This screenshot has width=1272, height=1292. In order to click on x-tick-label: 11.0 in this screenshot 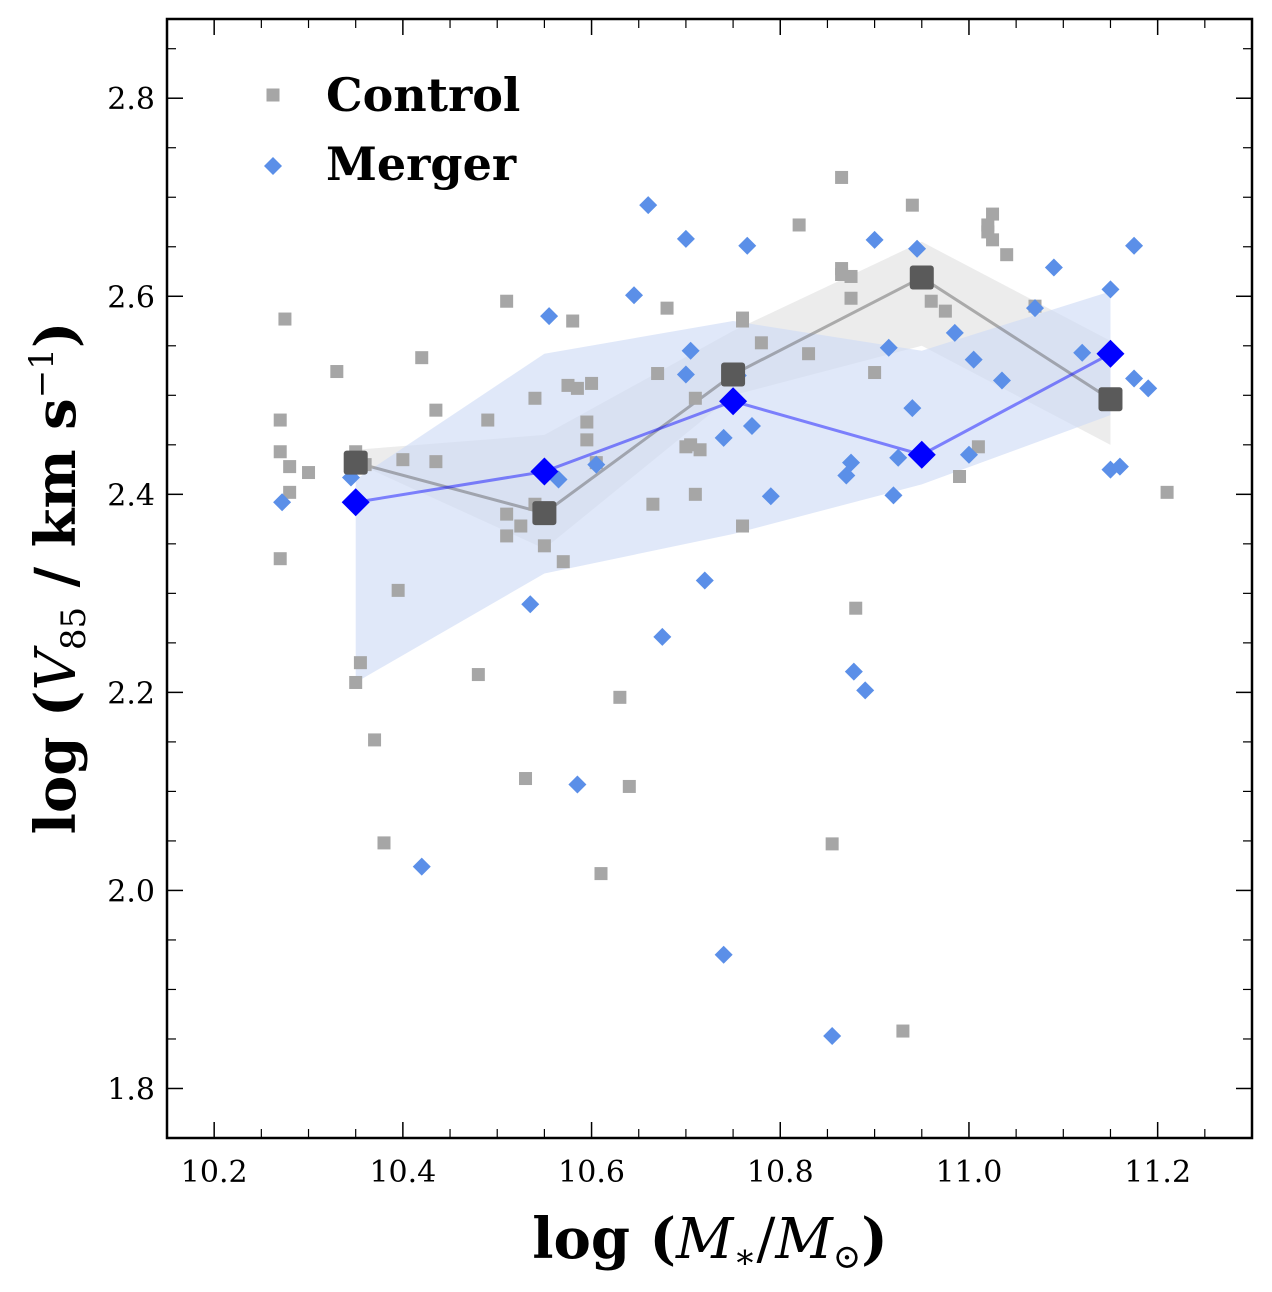, I will do `click(969, 1172)`.